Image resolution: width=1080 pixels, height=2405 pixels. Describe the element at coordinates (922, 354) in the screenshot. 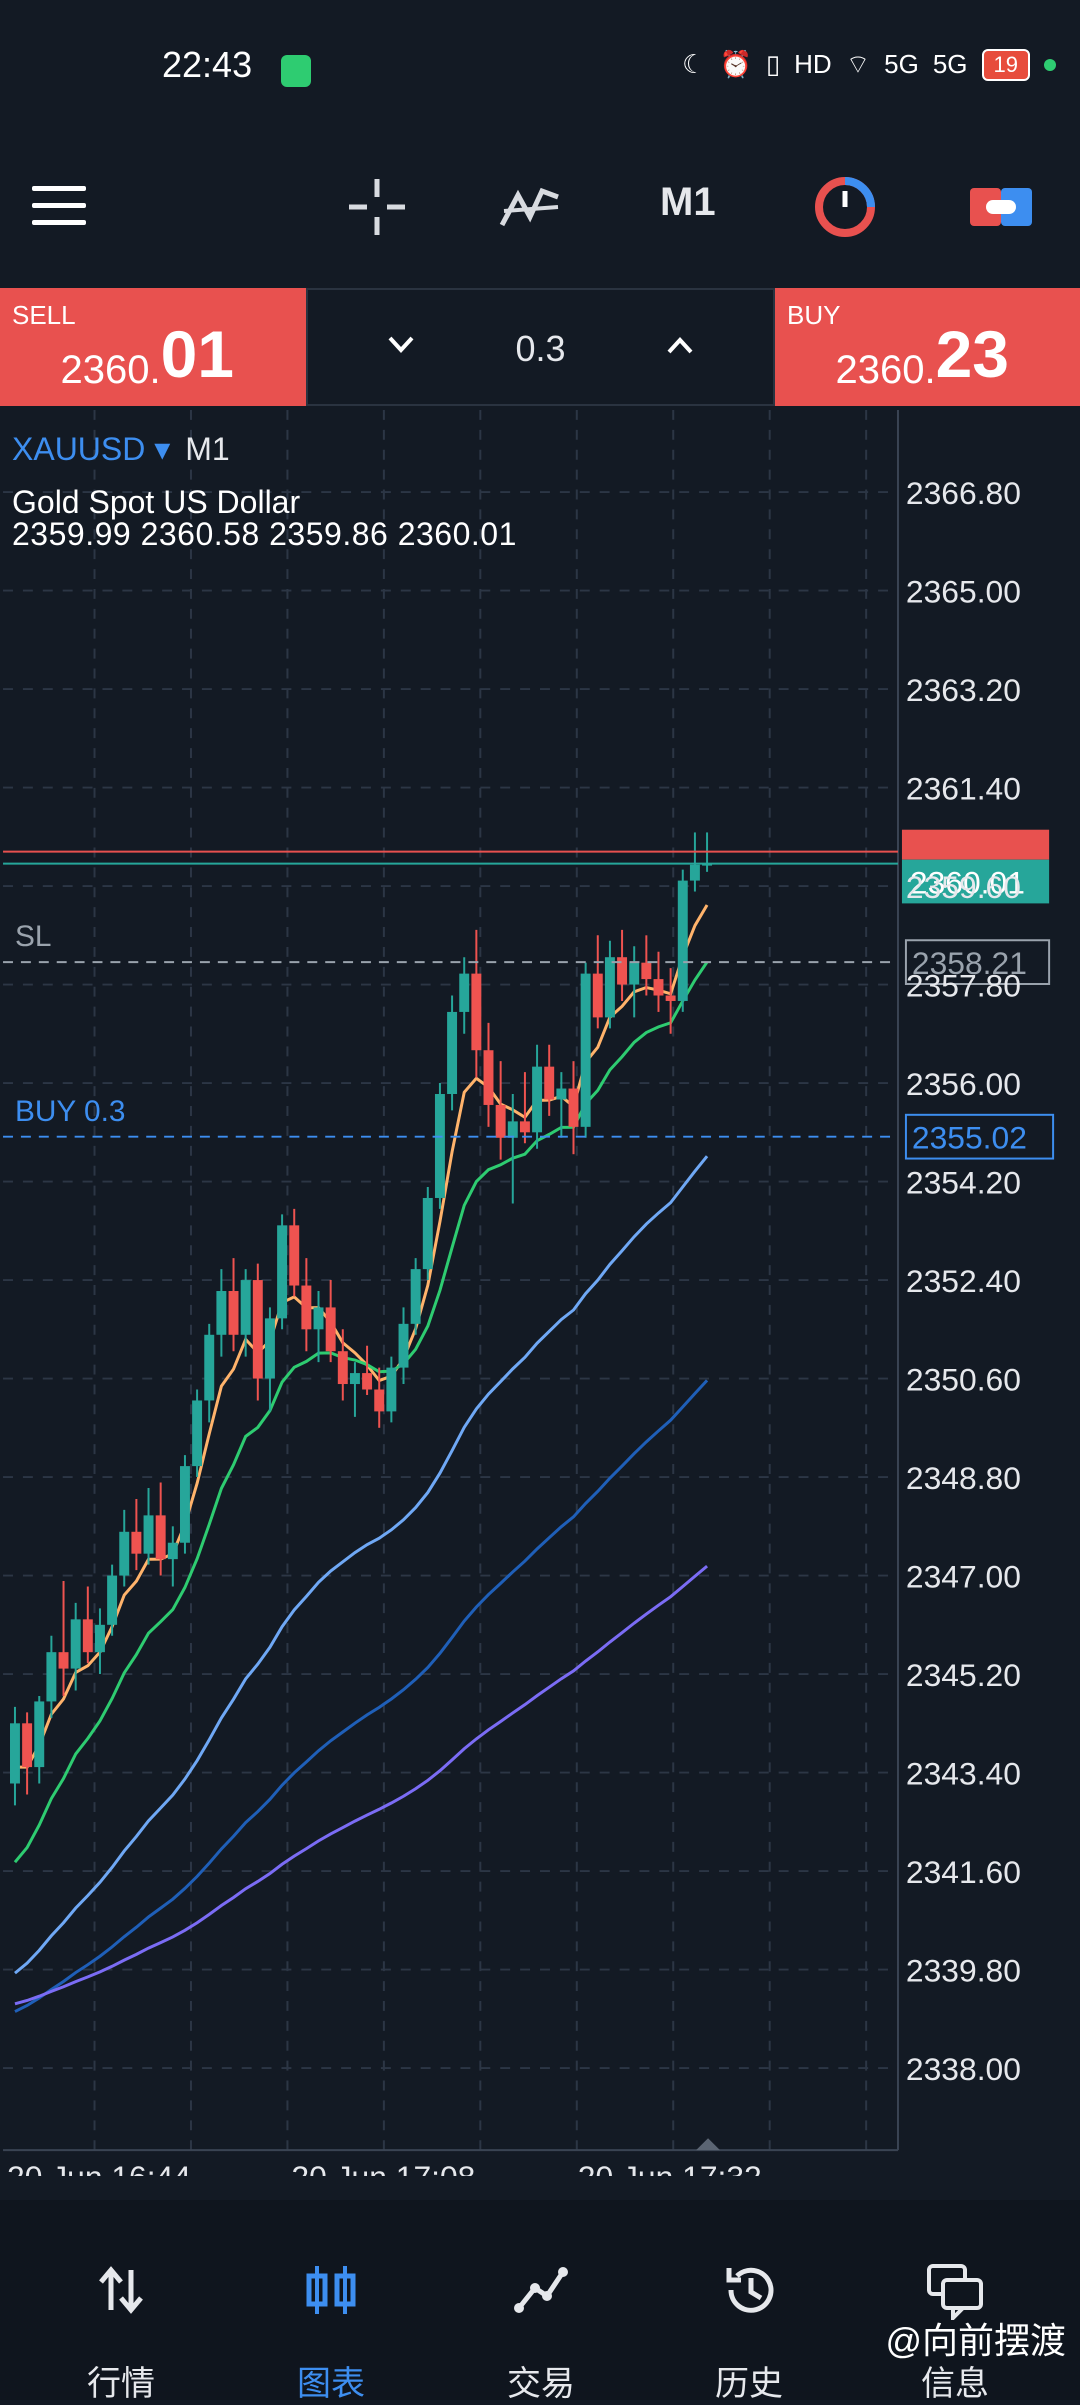

I see `buy-price: 2360.23` at that location.